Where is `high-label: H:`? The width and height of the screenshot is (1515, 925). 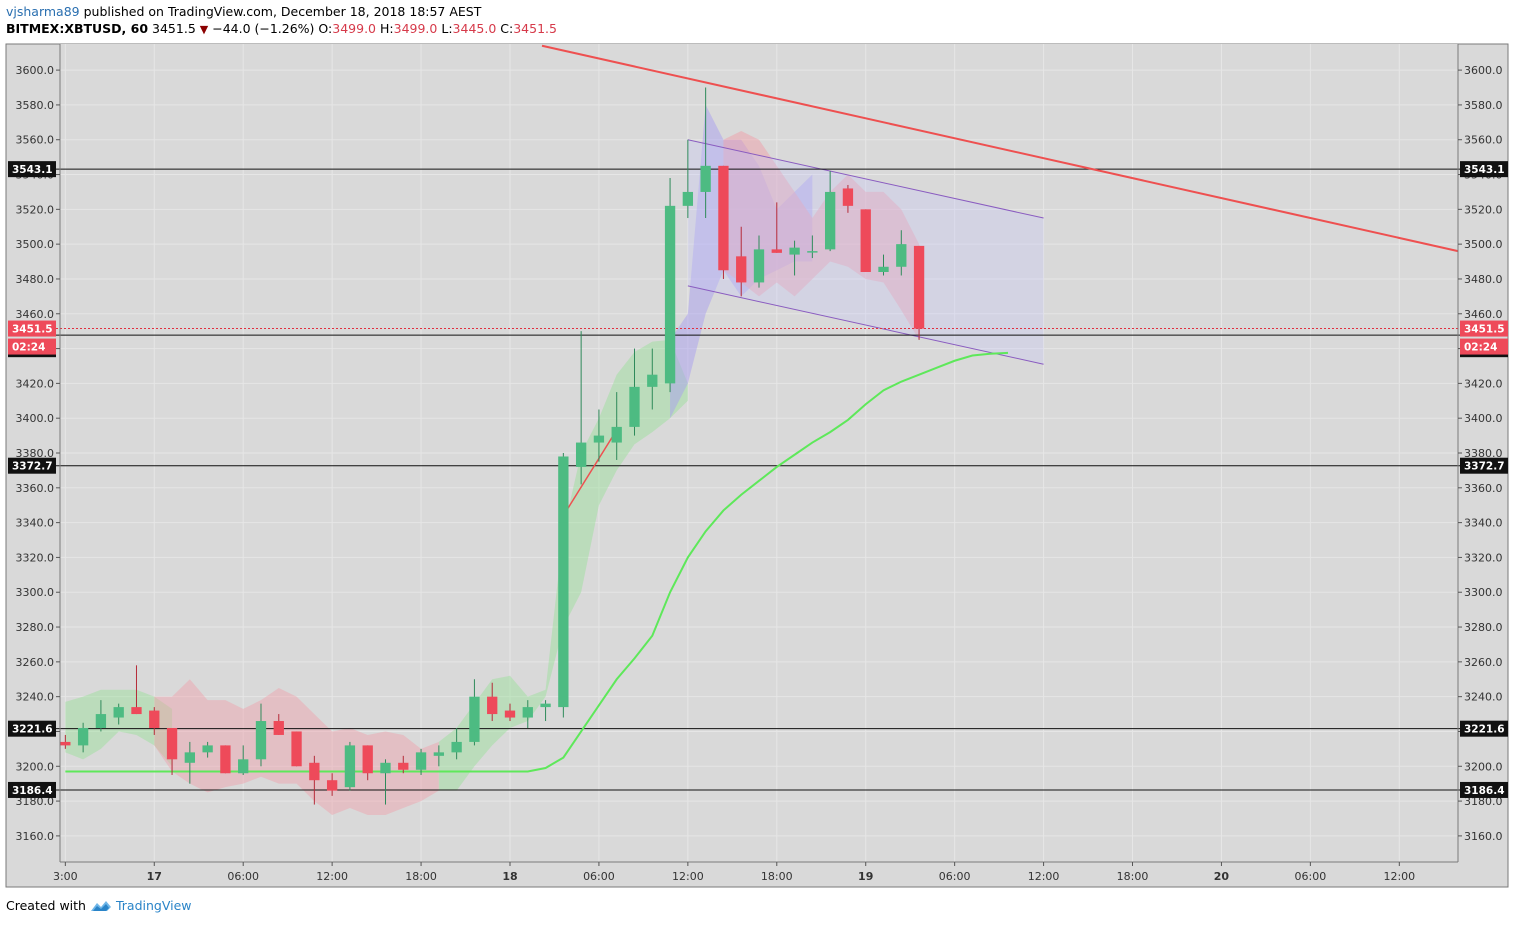 high-label: H: is located at coordinates (387, 28).